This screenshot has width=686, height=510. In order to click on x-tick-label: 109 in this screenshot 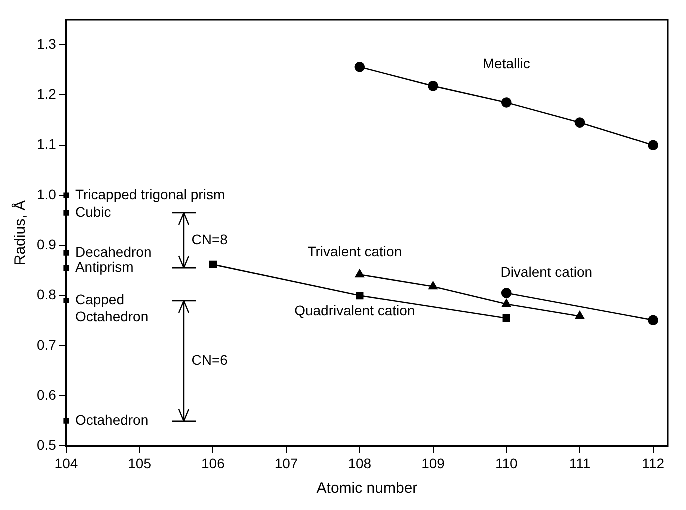, I will do `click(434, 463)`.